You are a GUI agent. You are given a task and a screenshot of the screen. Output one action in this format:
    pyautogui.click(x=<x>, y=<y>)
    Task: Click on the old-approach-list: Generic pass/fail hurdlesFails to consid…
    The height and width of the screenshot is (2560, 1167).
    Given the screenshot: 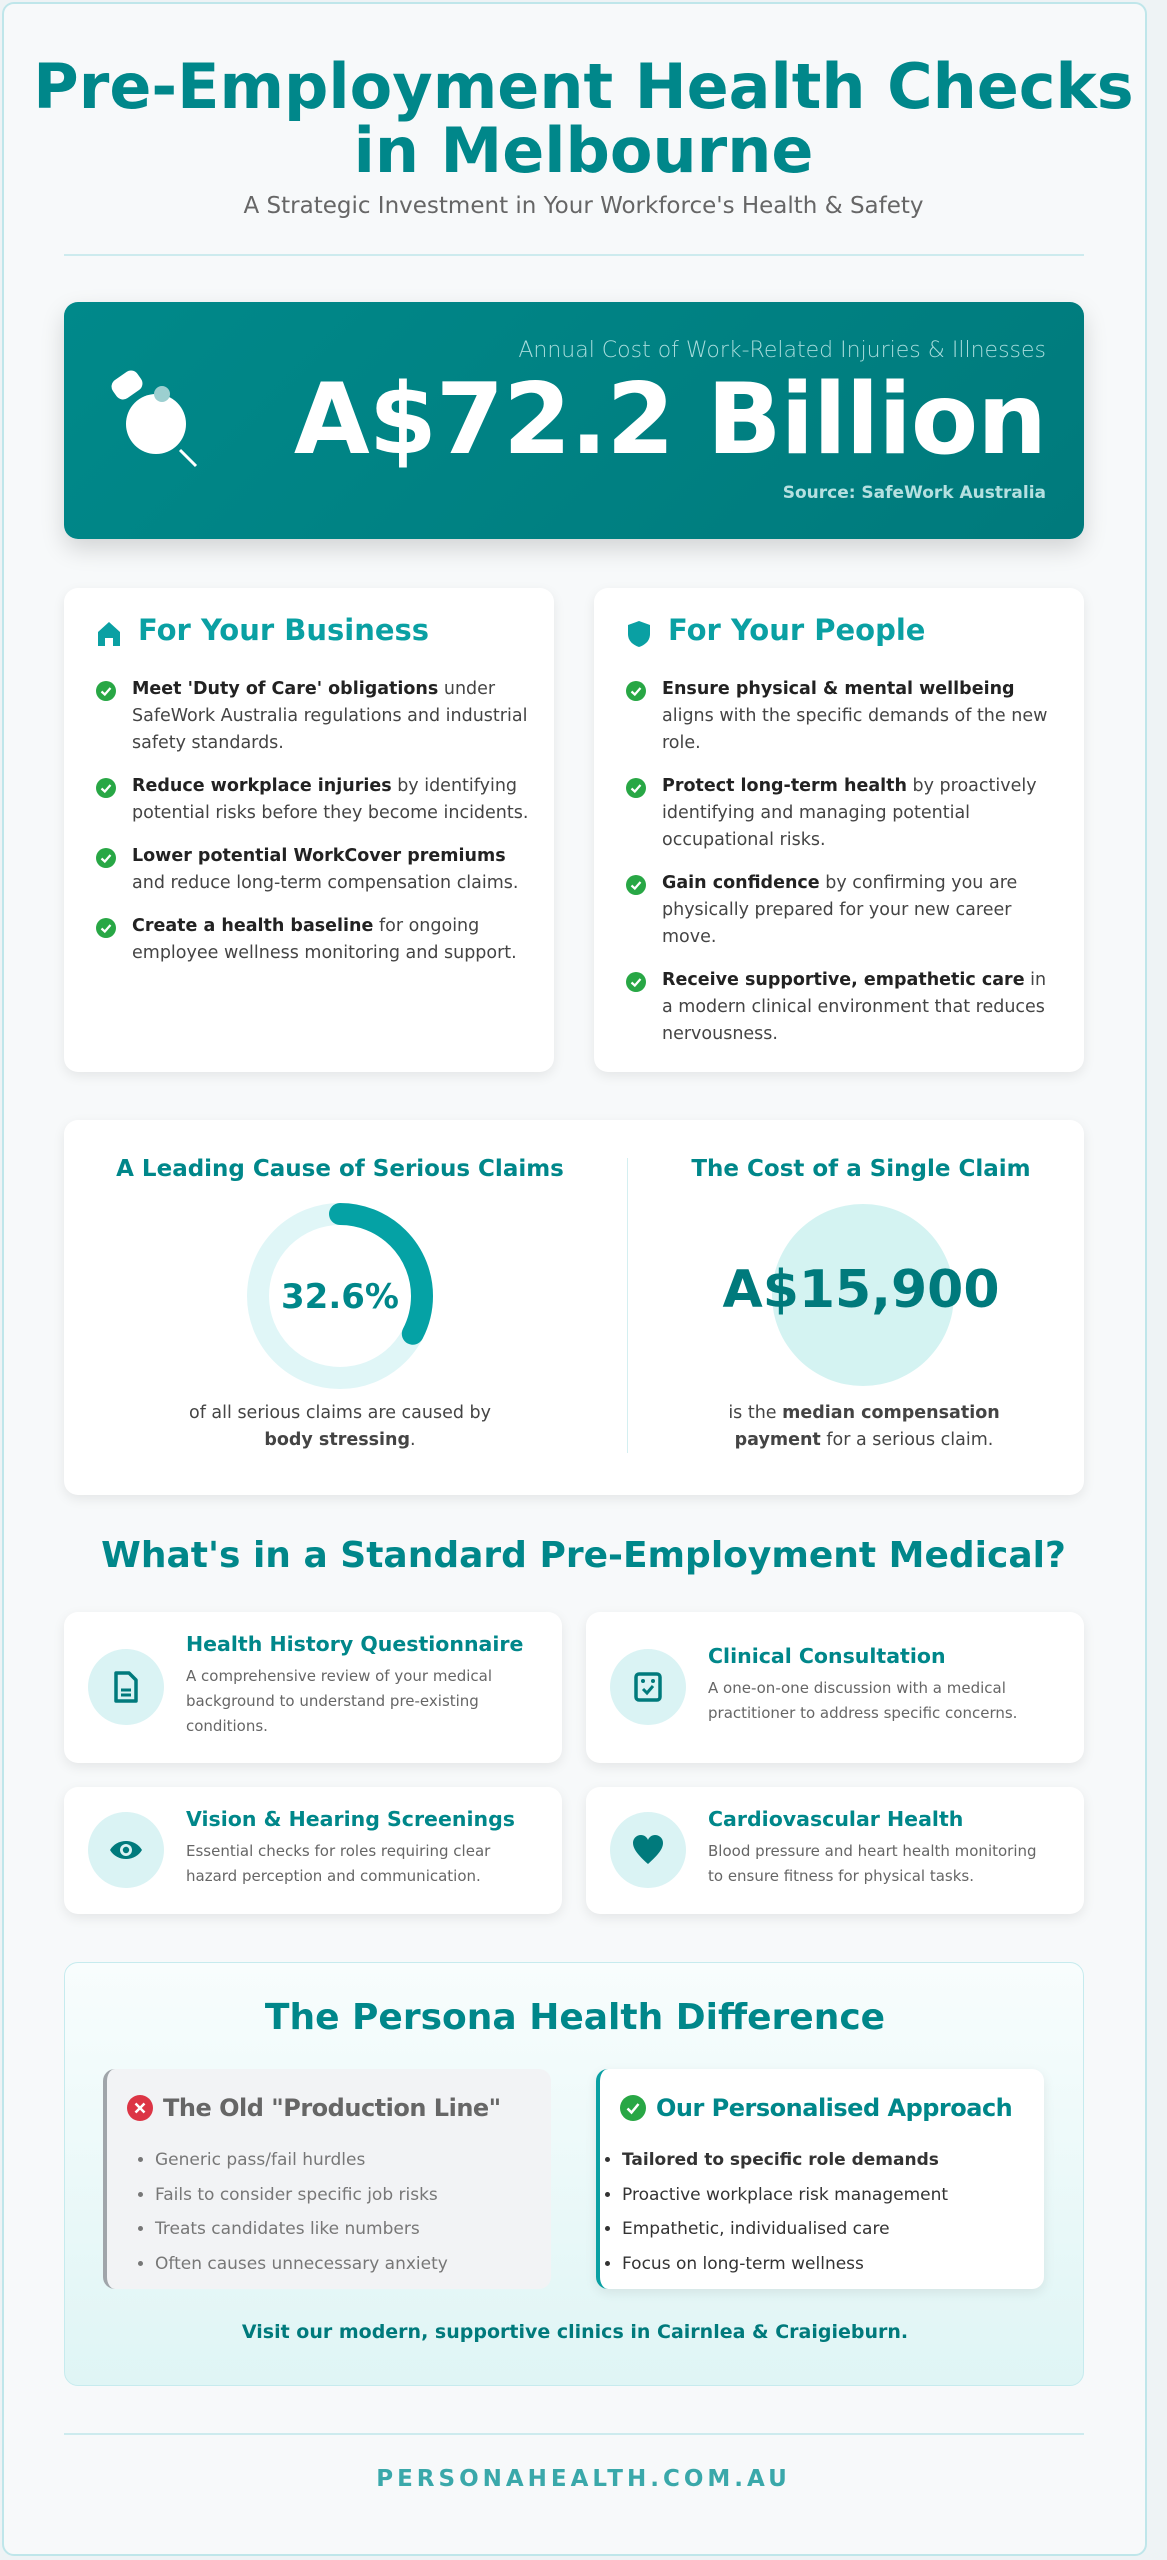 What is the action you would take?
    pyautogui.click(x=301, y=2212)
    